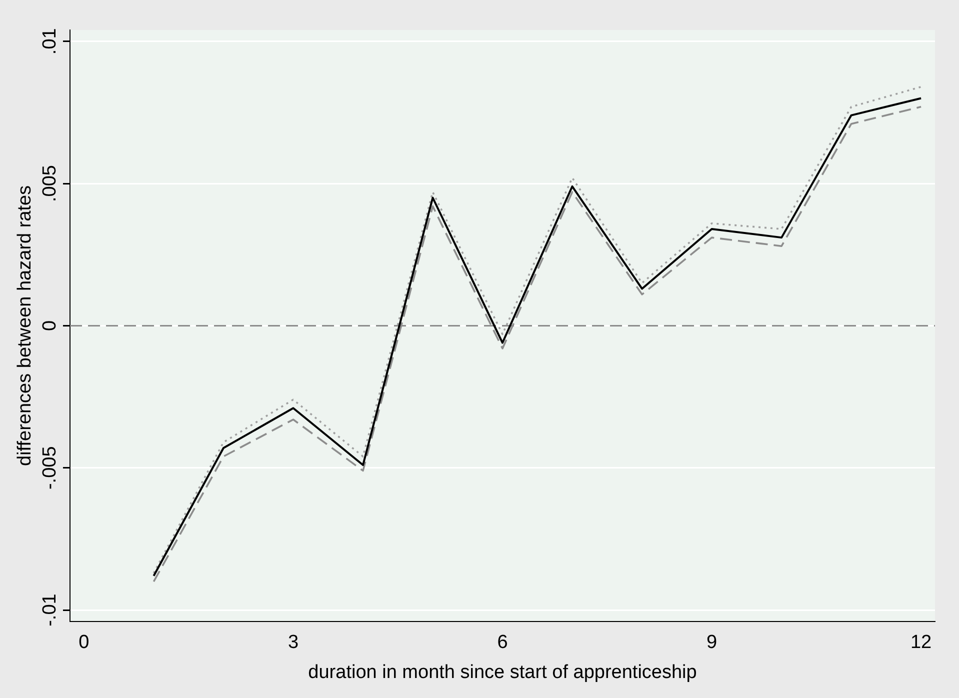 This screenshot has width=959, height=698. I want to click on y-tick-label: -.01, so click(50, 610).